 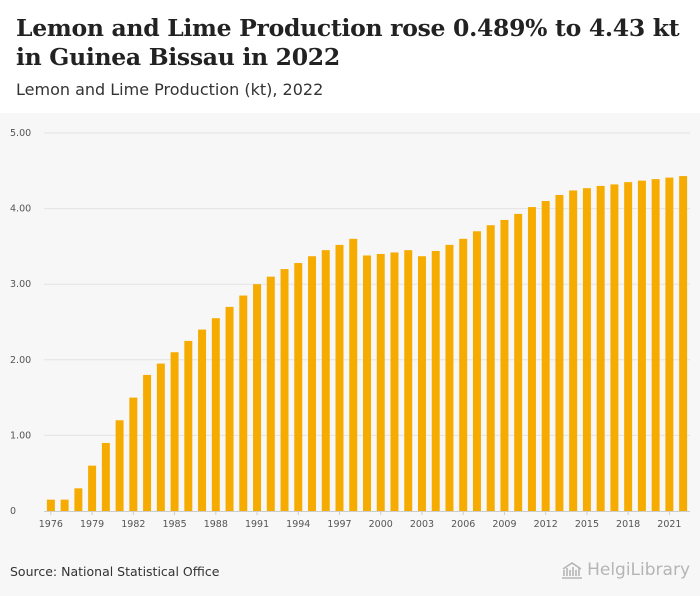 What do you see at coordinates (20, 435) in the screenshot?
I see `y-tick-label: 1.00` at bounding box center [20, 435].